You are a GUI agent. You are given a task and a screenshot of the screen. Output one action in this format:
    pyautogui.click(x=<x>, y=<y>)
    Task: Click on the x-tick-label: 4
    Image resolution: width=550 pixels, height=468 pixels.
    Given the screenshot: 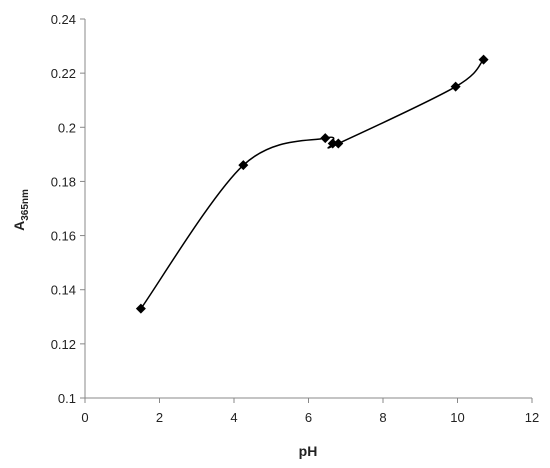 What is the action you would take?
    pyautogui.click(x=233, y=417)
    